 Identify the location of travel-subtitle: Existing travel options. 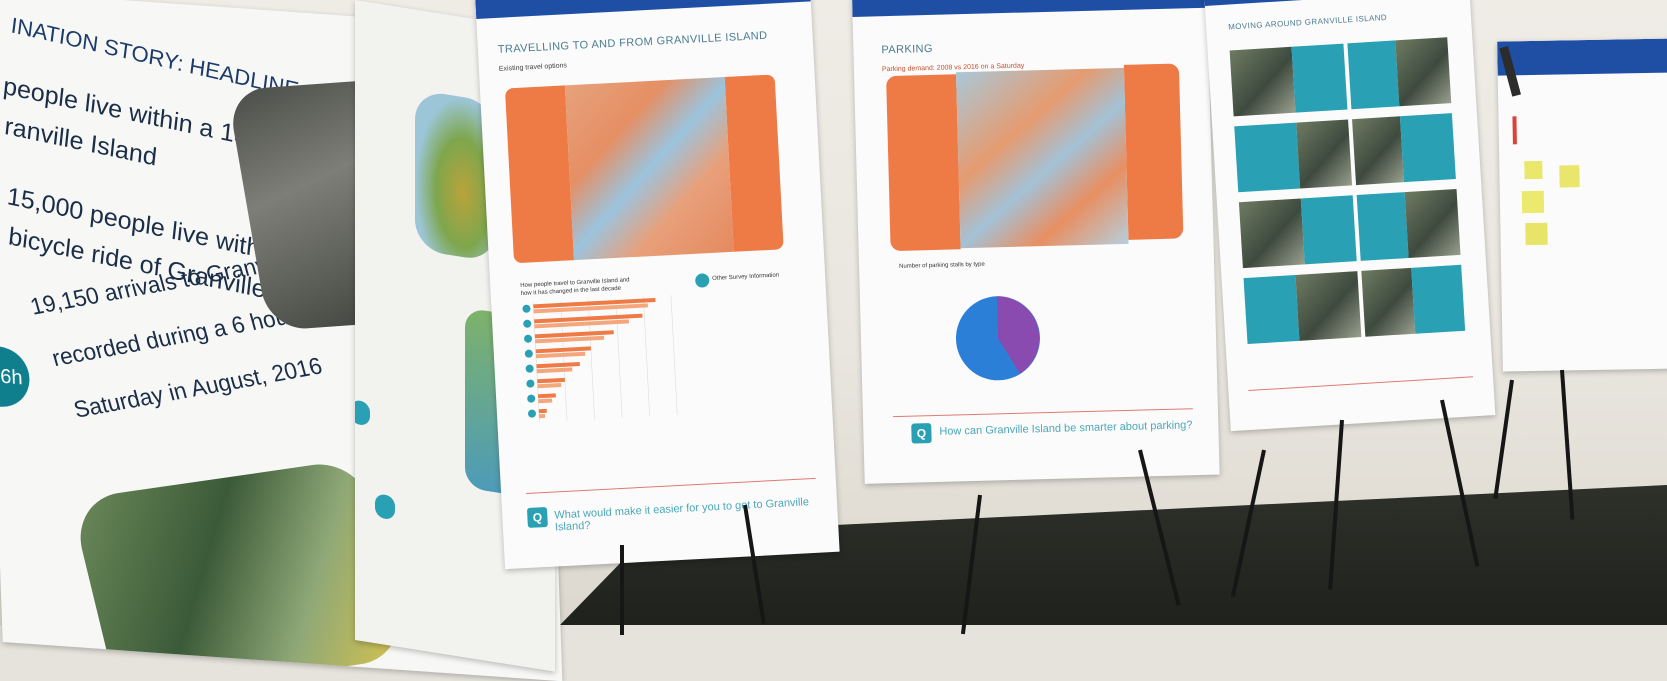
(533, 67).